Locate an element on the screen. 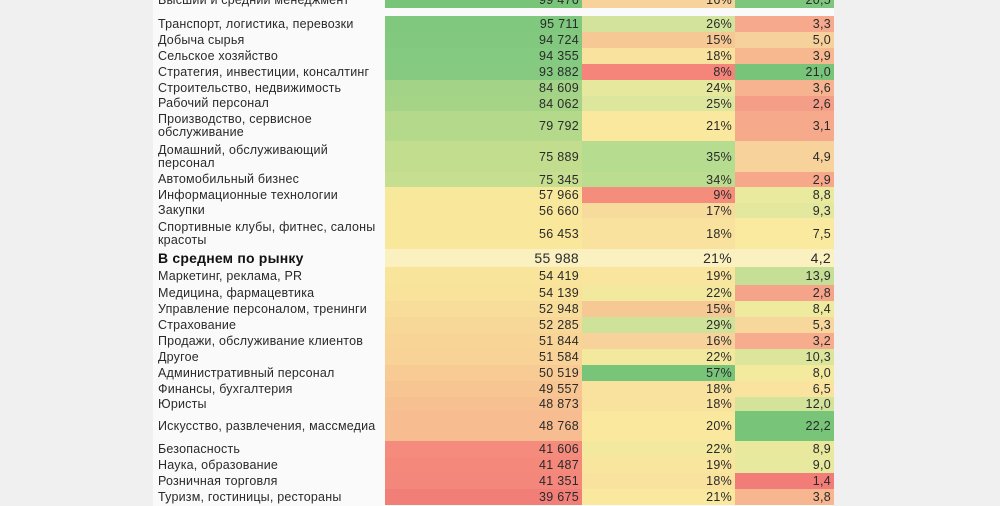 Image resolution: width=1000 pixels, height=506 pixels. industry-name-text: Маркетинг, реклама, PR is located at coordinates (230, 275).